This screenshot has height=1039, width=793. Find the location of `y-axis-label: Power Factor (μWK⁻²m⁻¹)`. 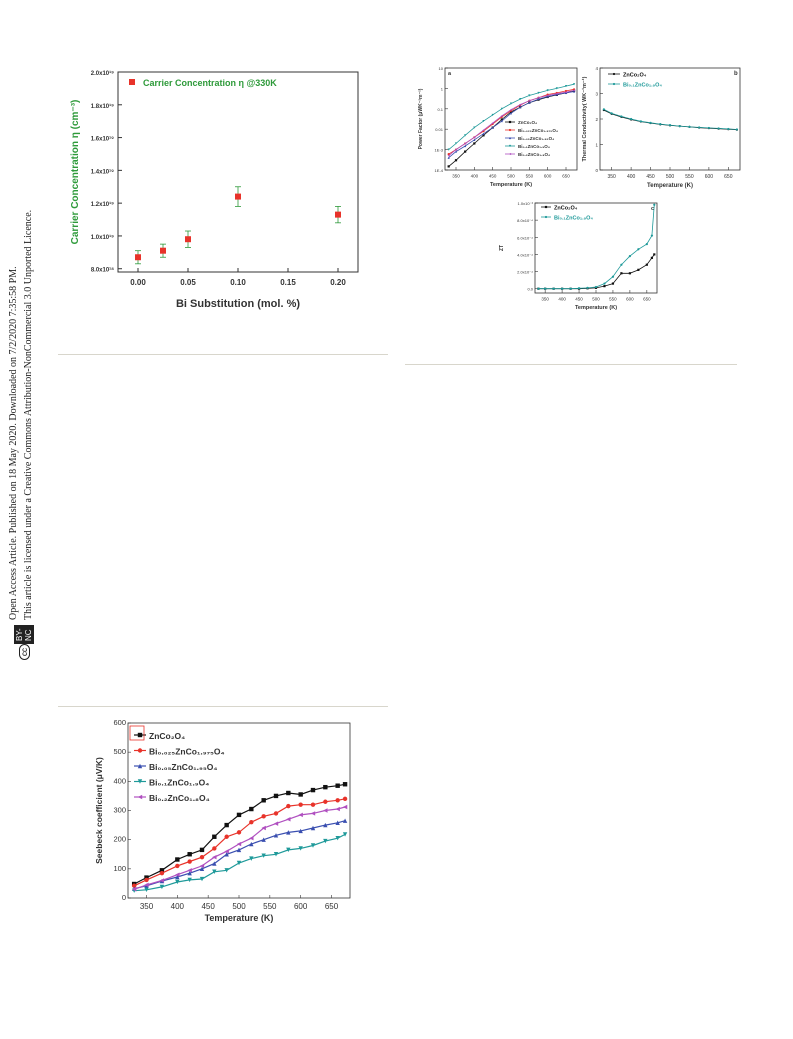

y-axis-label: Power Factor (μWK⁻²m⁻¹) is located at coordinates (421, 118).